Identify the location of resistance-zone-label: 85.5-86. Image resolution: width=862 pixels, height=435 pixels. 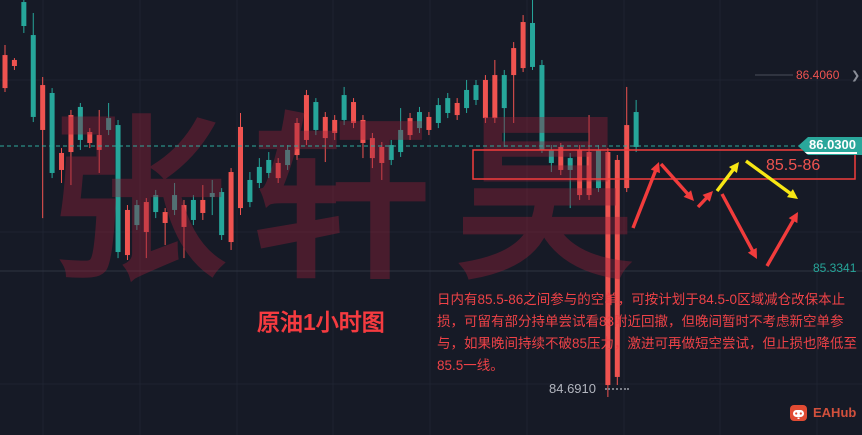
(793, 165).